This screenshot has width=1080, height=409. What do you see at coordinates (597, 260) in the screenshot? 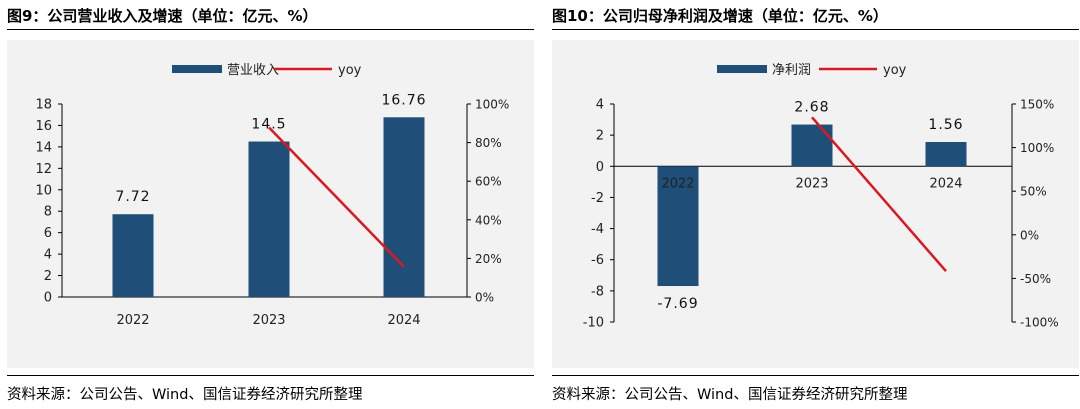
I see `left-axis-tick-label: -6` at bounding box center [597, 260].